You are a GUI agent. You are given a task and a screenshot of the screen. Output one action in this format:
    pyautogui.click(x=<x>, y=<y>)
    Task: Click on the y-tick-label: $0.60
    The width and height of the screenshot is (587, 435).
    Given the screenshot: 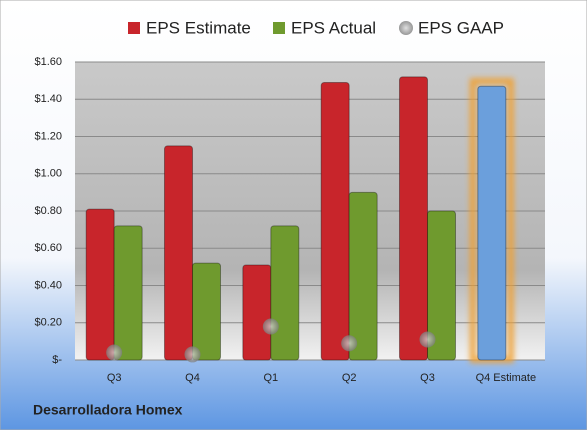 What is the action you would take?
    pyautogui.click(x=48, y=248)
    